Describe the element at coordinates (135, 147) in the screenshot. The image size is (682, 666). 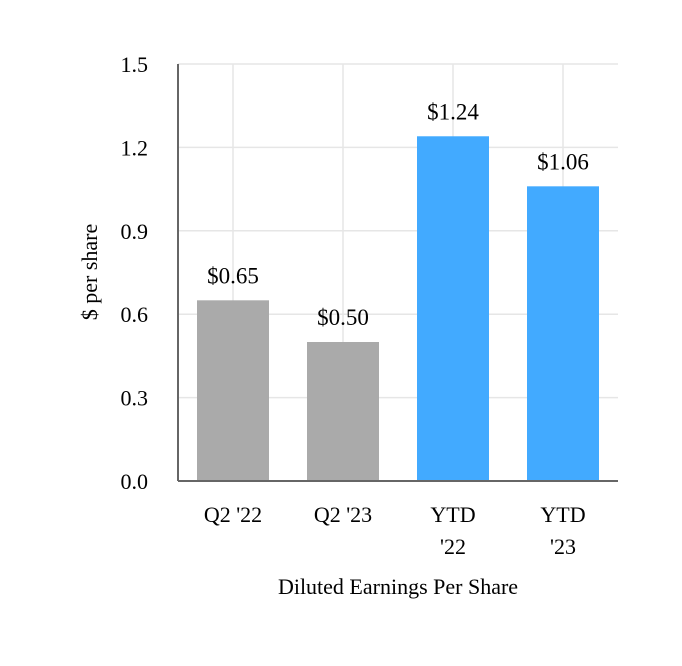
I see `y-tick-label: 1.2` at that location.